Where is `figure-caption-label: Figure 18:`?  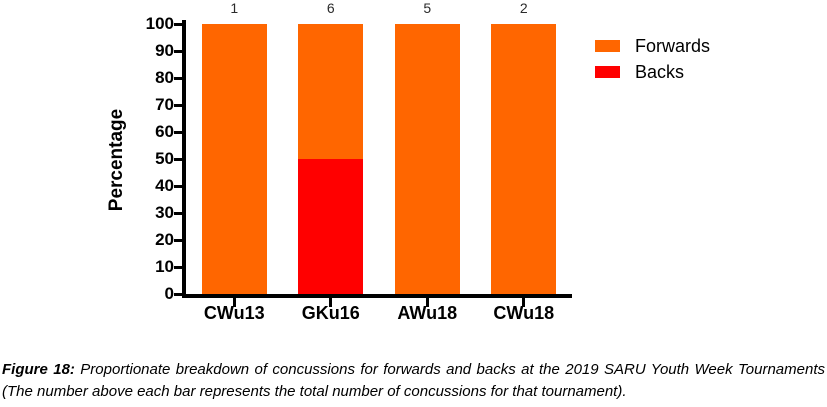 figure-caption-label: Figure 18: is located at coordinates (38, 369).